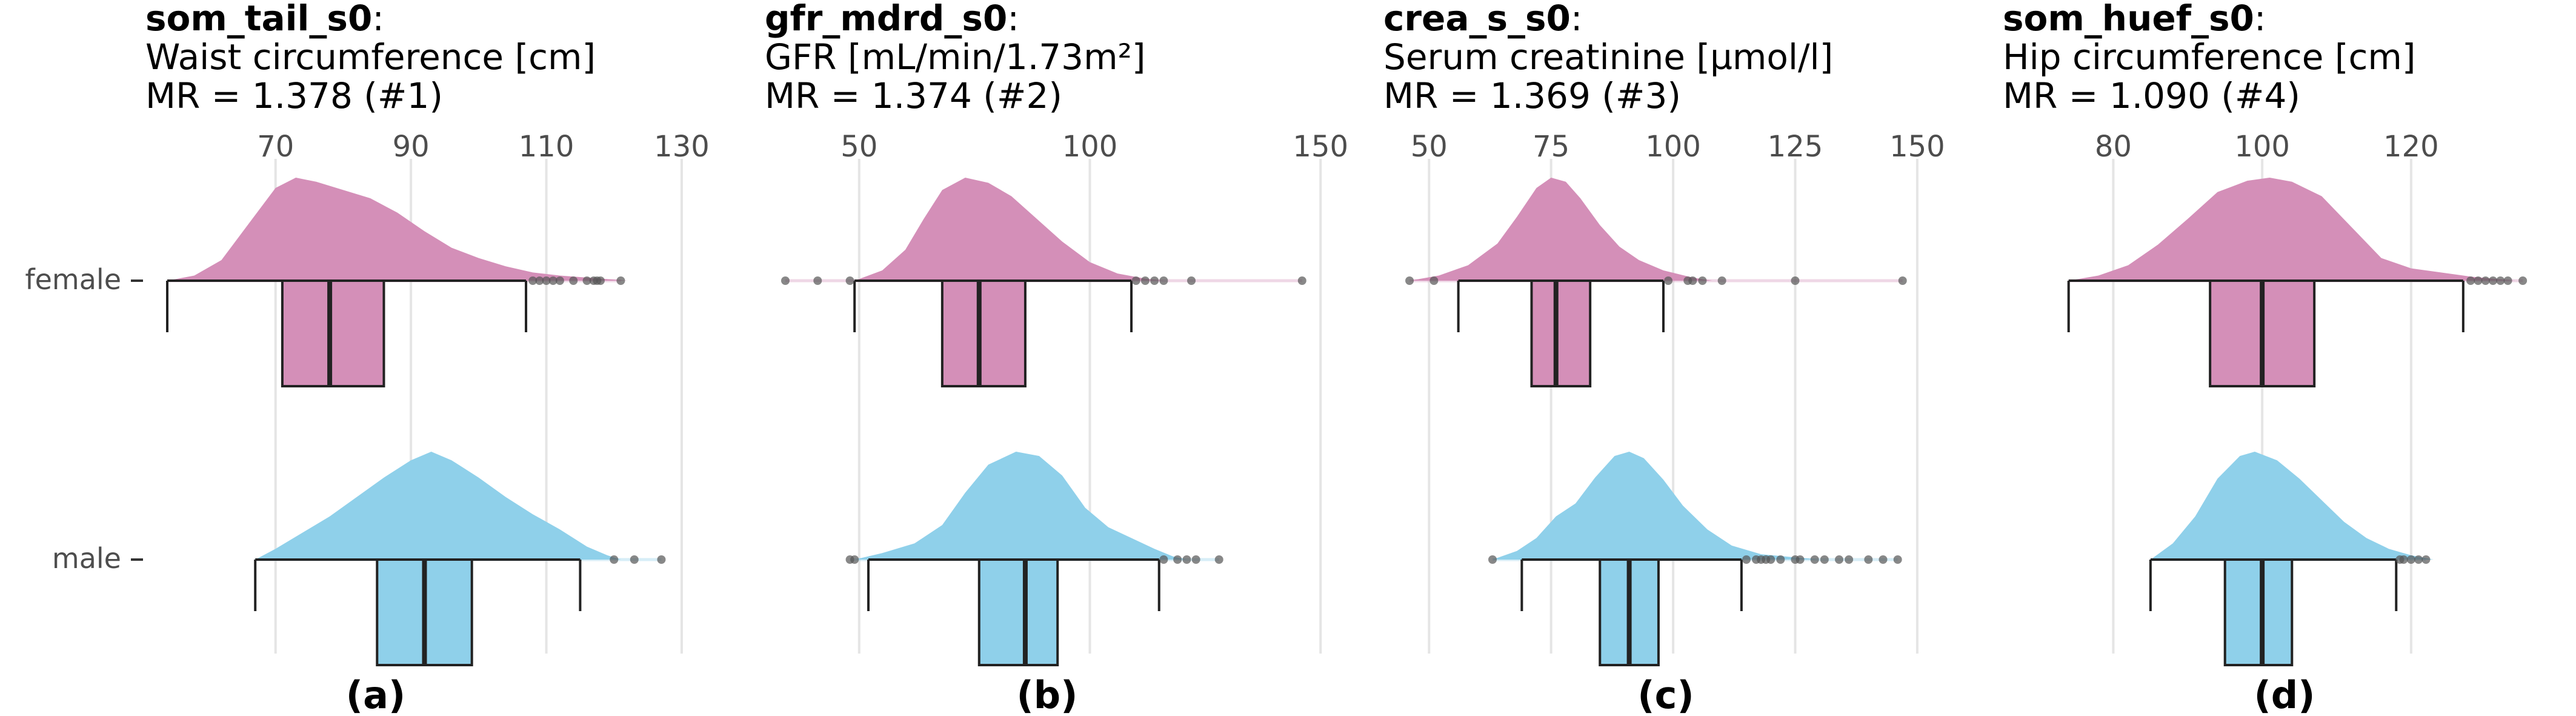  What do you see at coordinates (955, 57) in the screenshot?
I see `panel-b-description: GFR [mL/min/1.73m²]` at bounding box center [955, 57].